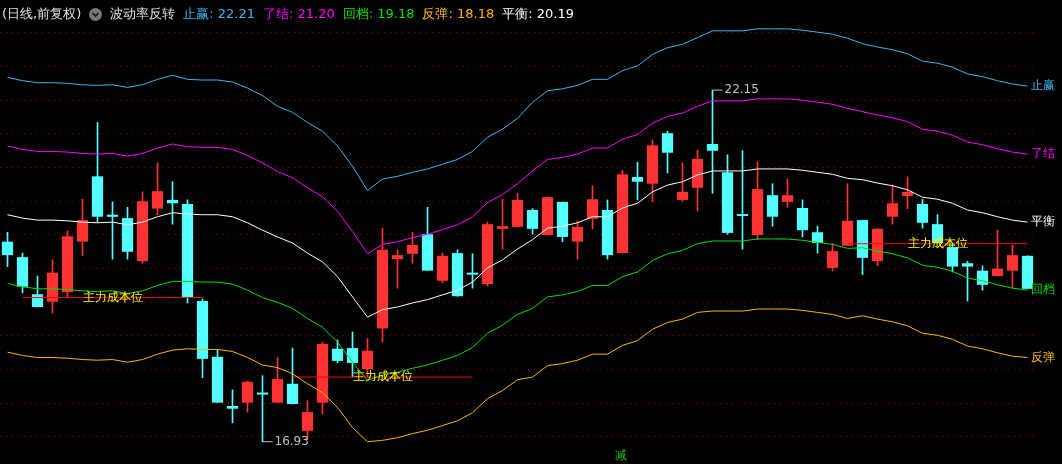 The image size is (1062, 464). I want to click on series-label: 止赢, so click(1042, 85).